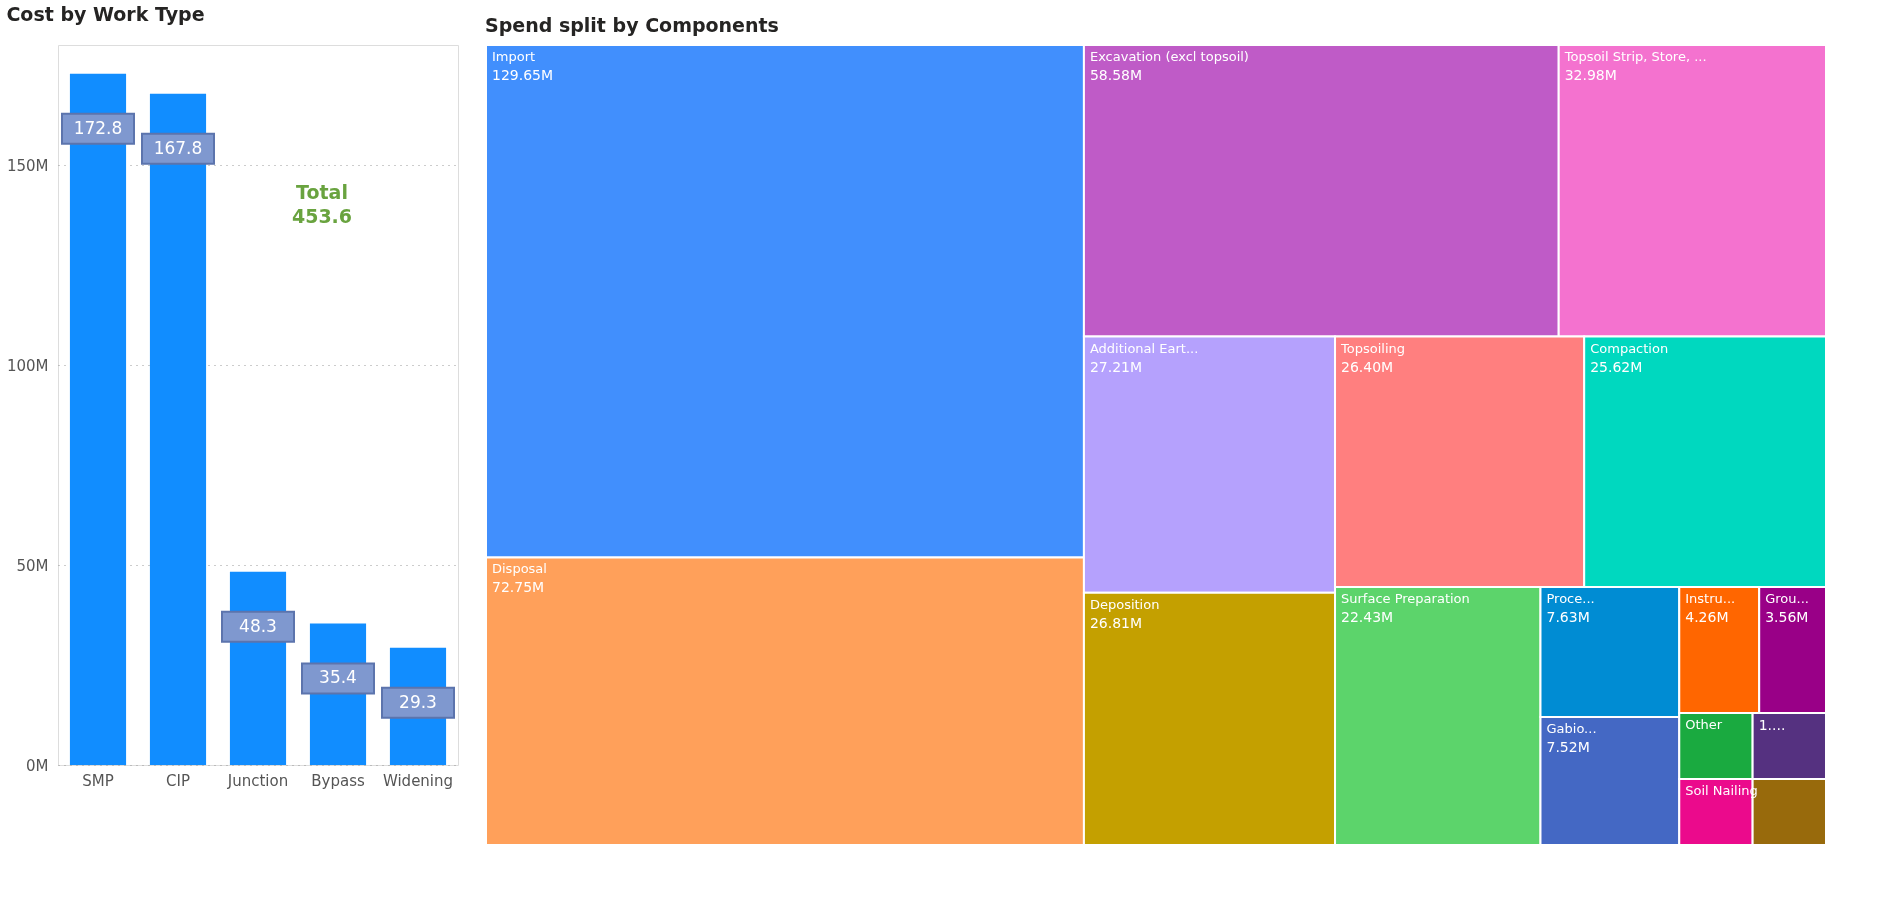 Image resolution: width=1888 pixels, height=911 pixels. I want to click on x-tick-label: Junction, so click(257, 780).